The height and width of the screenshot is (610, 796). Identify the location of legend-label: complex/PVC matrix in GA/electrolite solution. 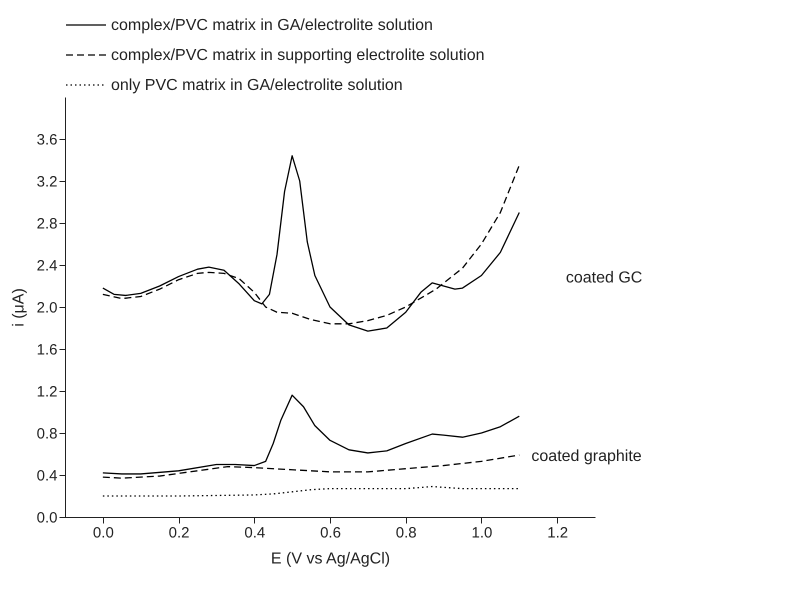
(272, 25).